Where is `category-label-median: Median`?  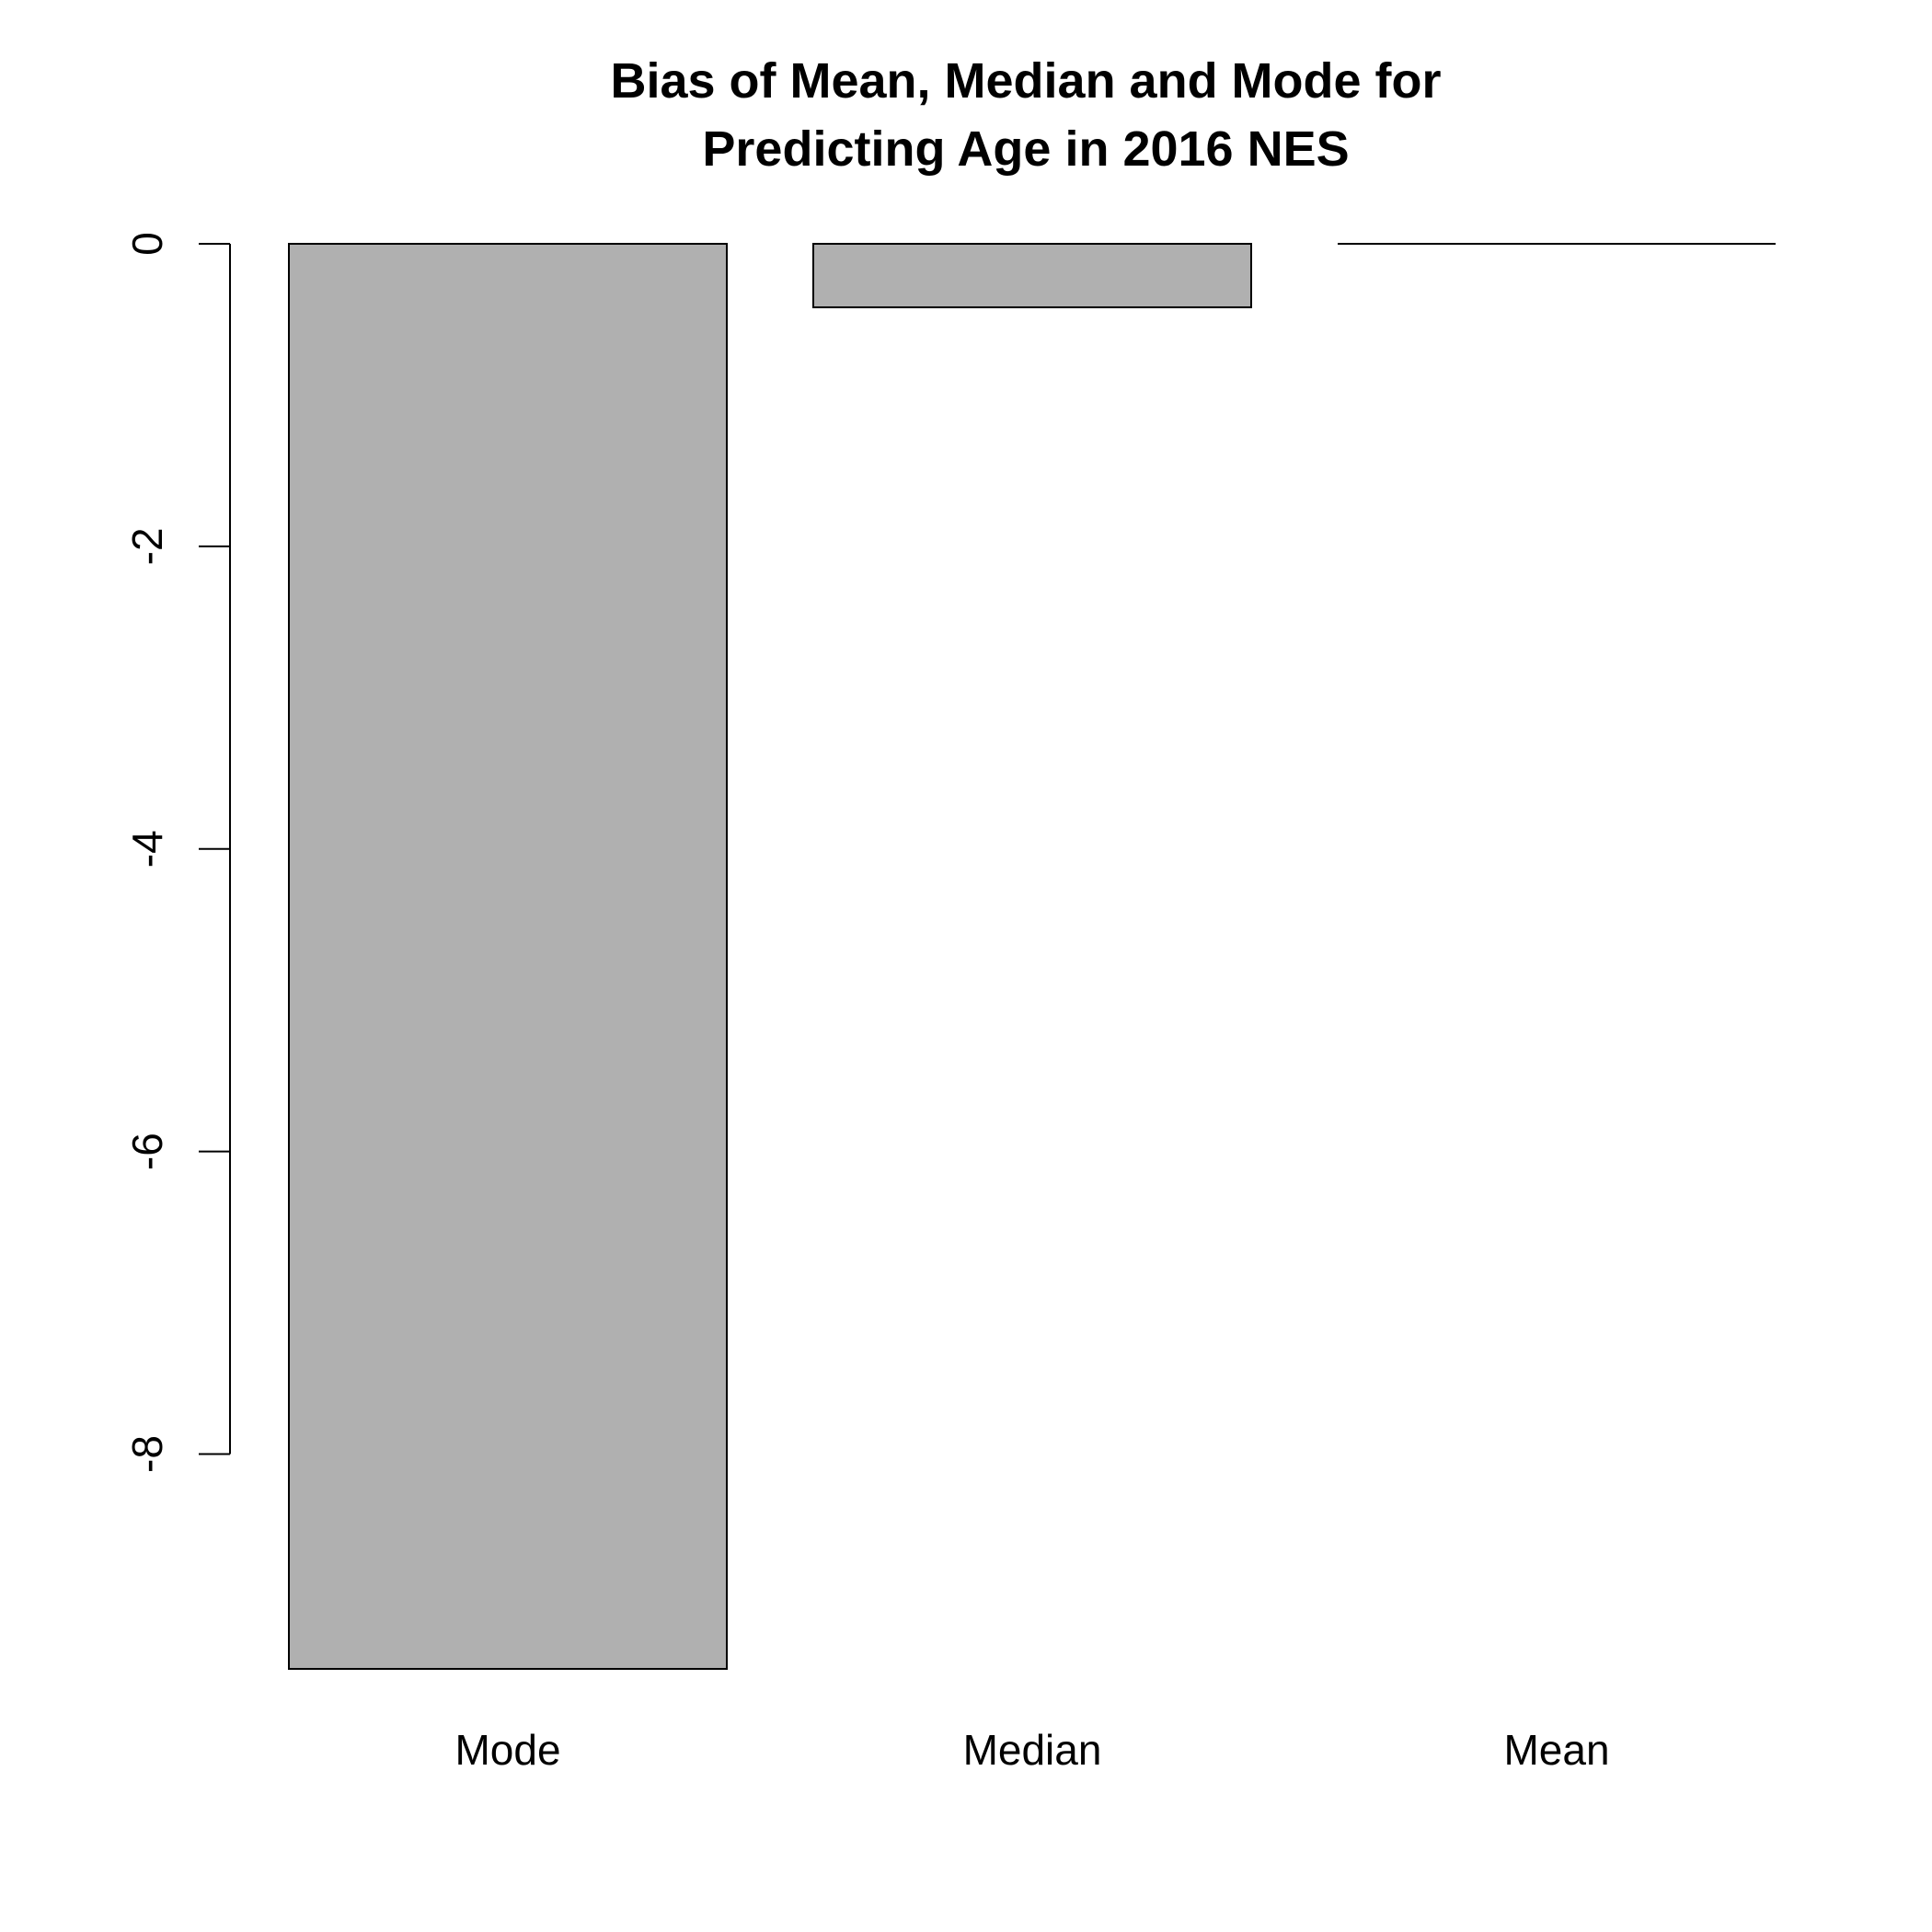 category-label-median: Median is located at coordinates (1032, 1750).